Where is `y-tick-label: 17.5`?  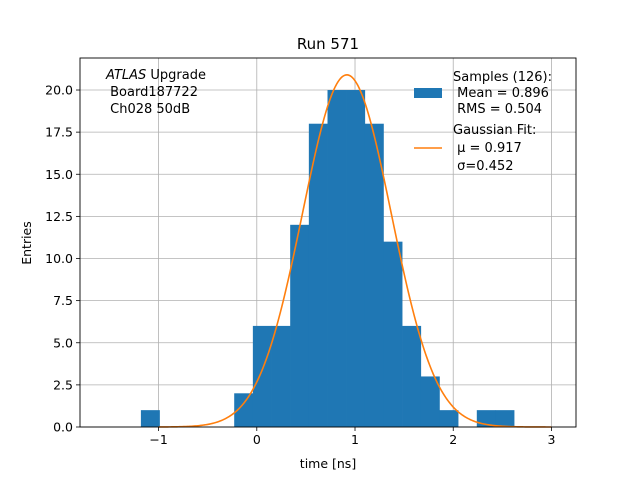 y-tick-label: 17.5 is located at coordinates (59, 132).